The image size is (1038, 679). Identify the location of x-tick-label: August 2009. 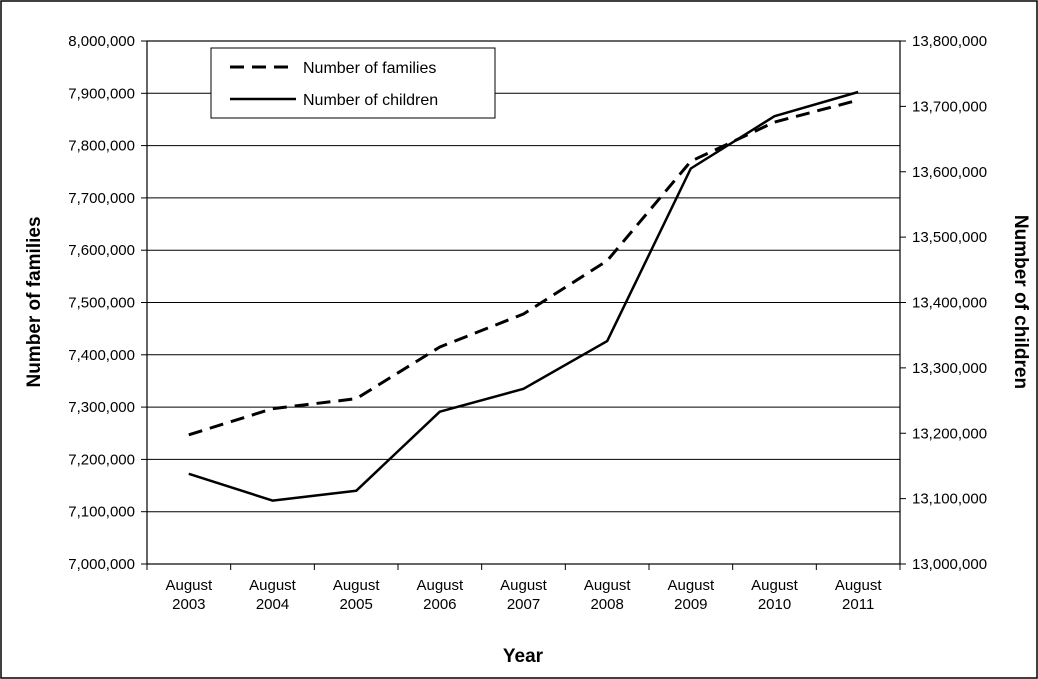
(691, 595).